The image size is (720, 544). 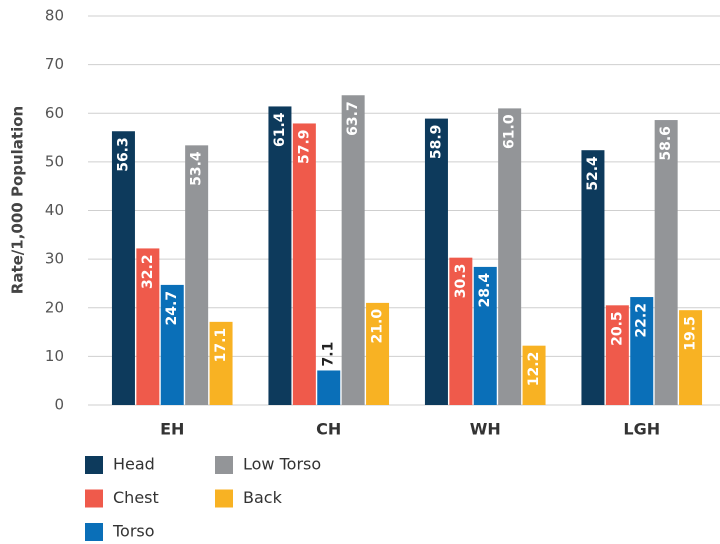 What do you see at coordinates (510, 131) in the screenshot?
I see `value-label: 61.0` at bounding box center [510, 131].